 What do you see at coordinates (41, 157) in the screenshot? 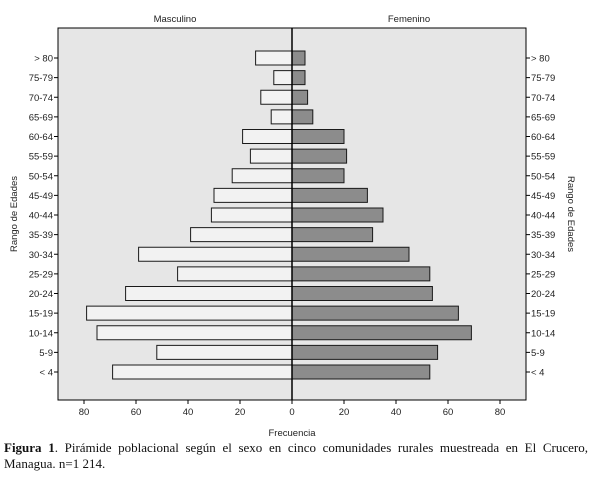
I see `y-tick-label-left: 55-59` at bounding box center [41, 157].